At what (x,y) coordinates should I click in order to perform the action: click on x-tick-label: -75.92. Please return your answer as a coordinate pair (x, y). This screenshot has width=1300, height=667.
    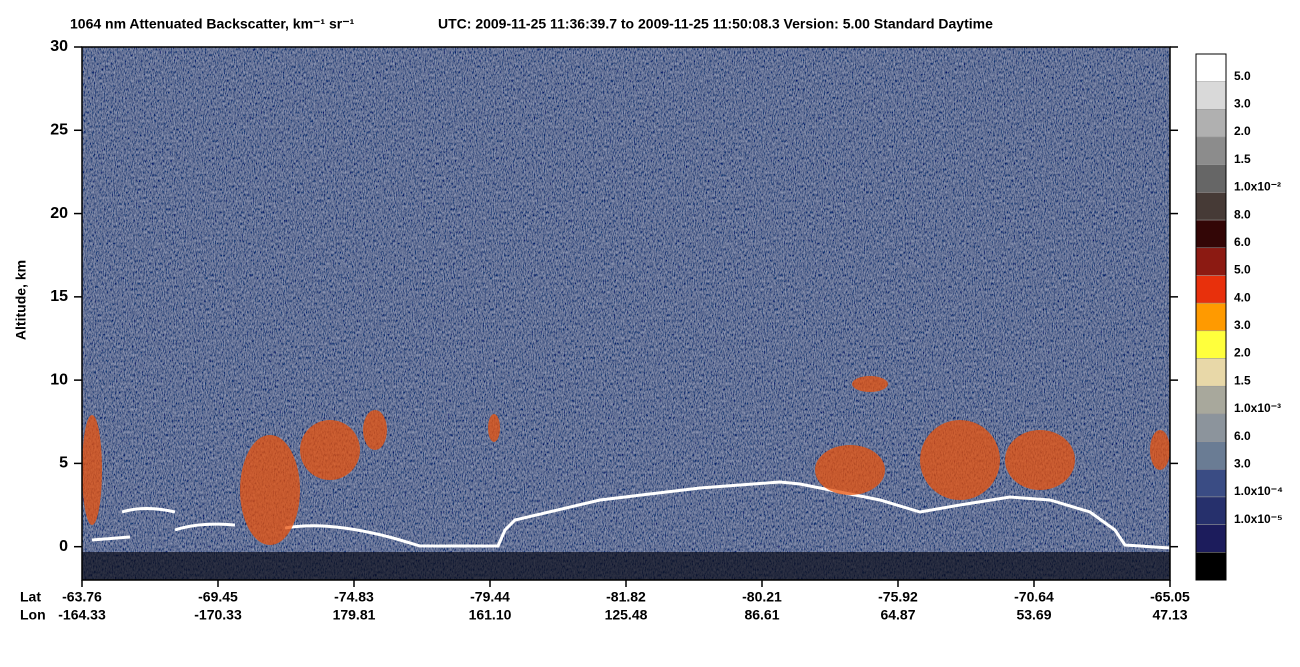
    Looking at the image, I should click on (898, 597).